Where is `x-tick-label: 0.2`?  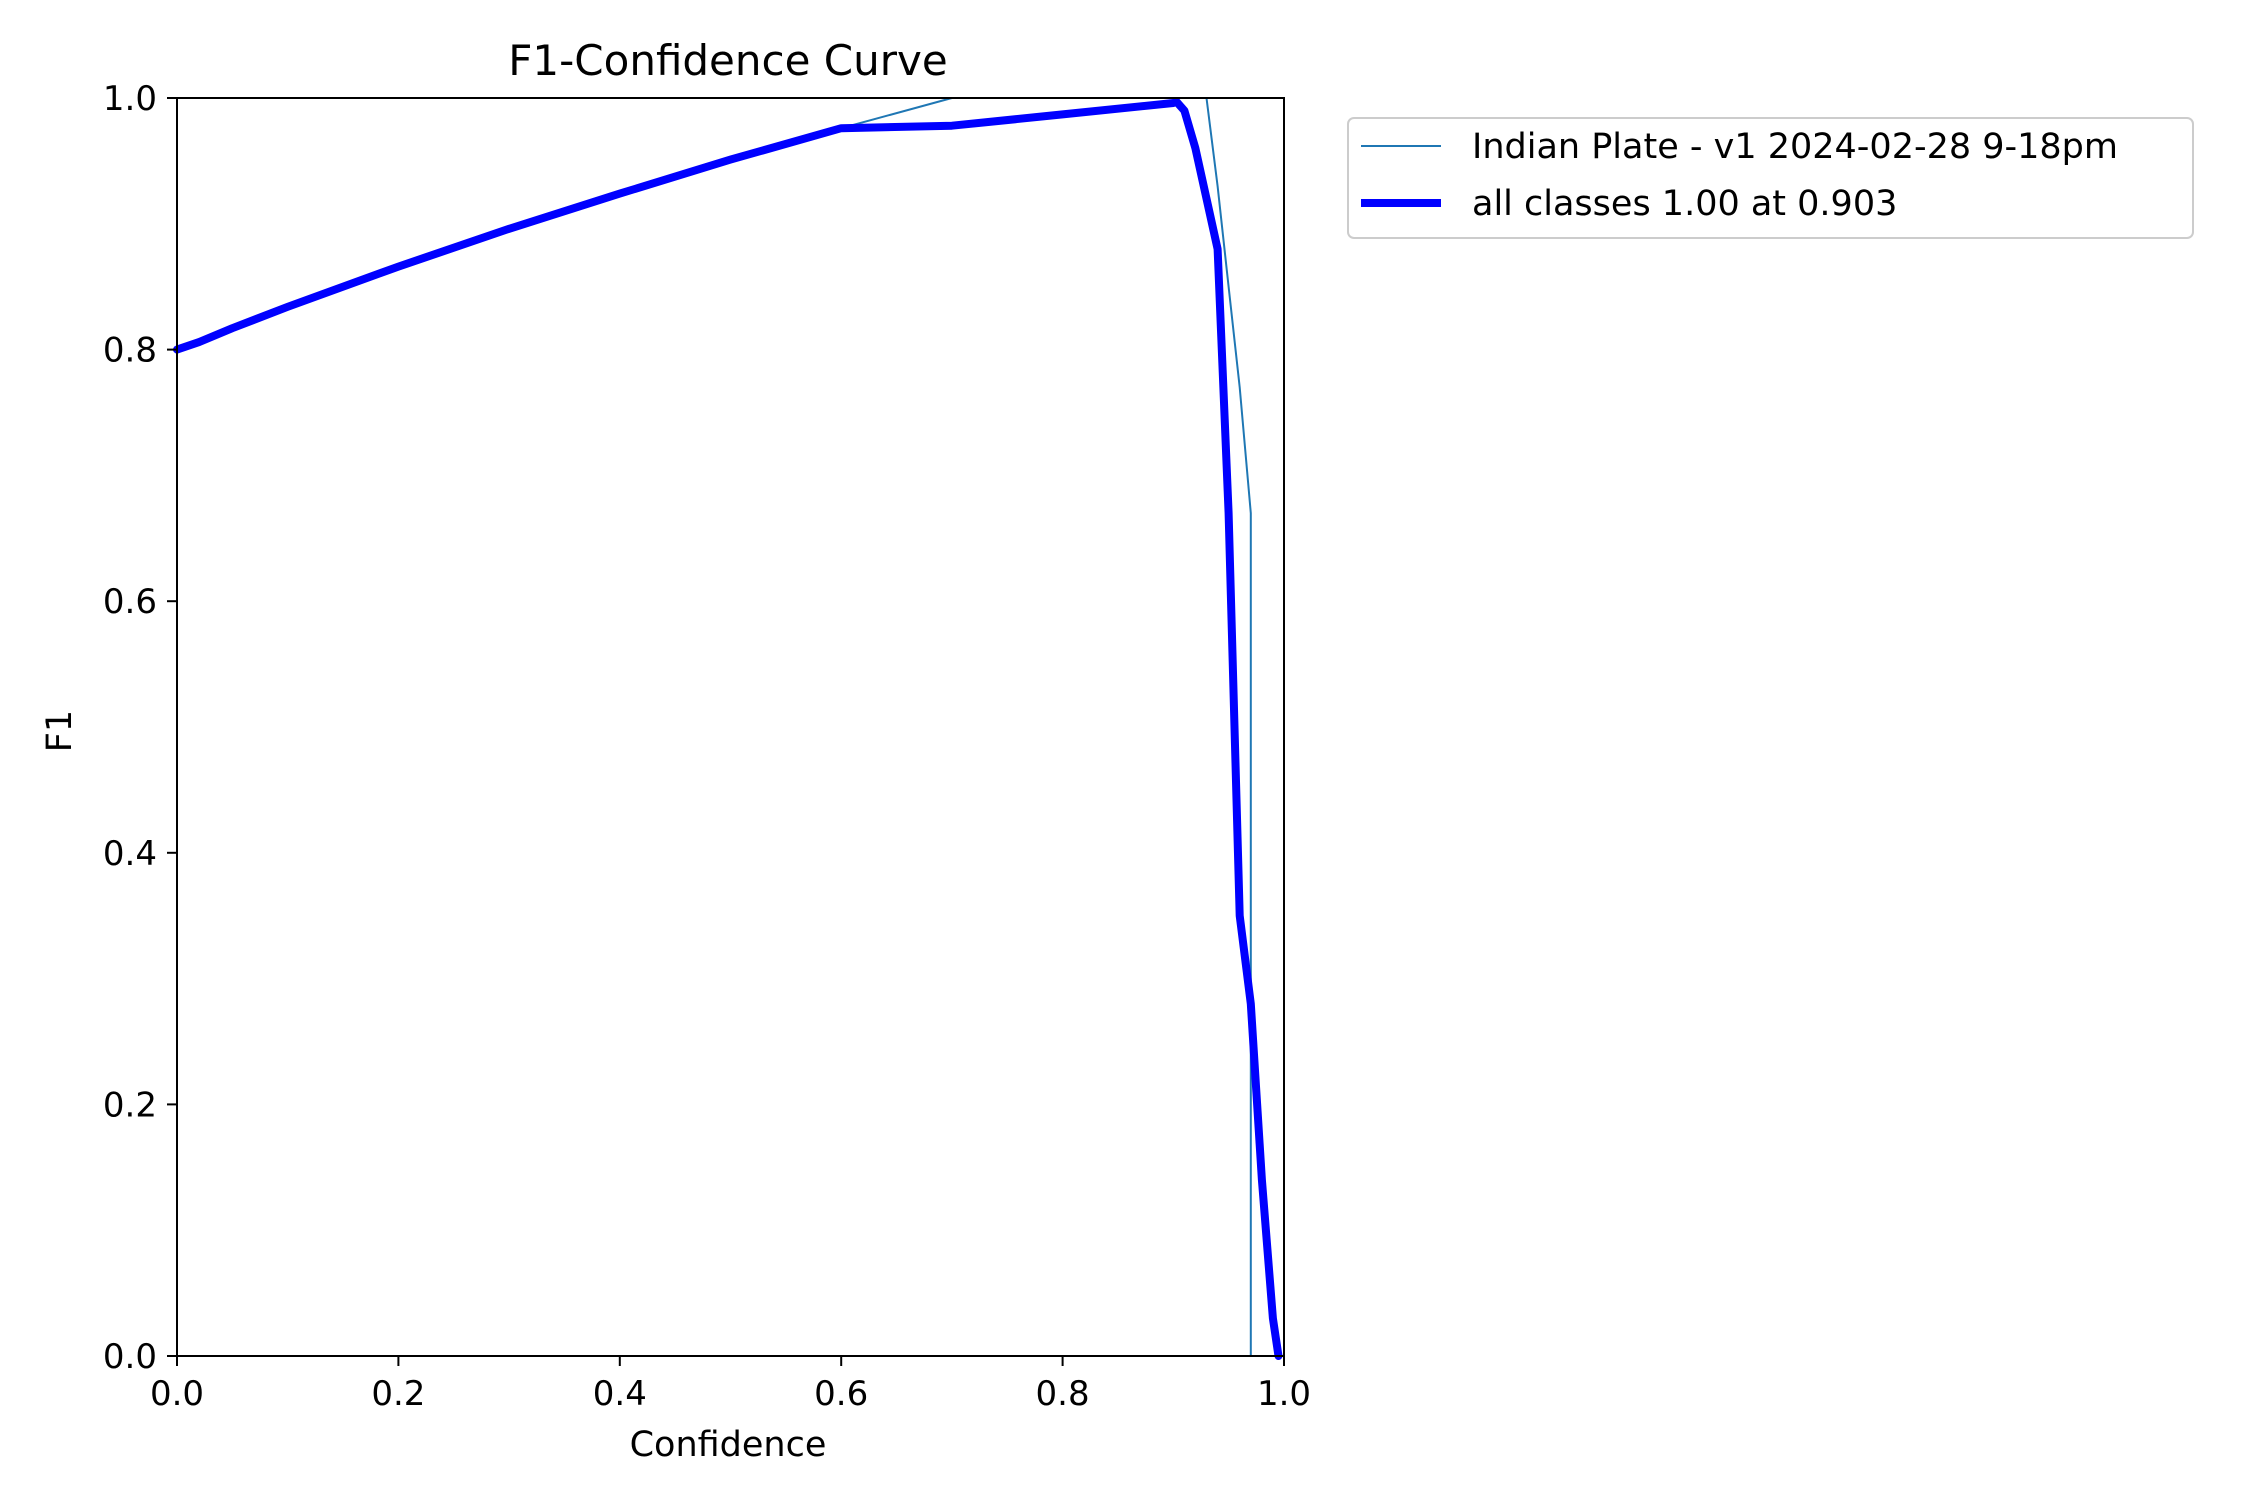
x-tick-label: 0.2 is located at coordinates (398, 1394).